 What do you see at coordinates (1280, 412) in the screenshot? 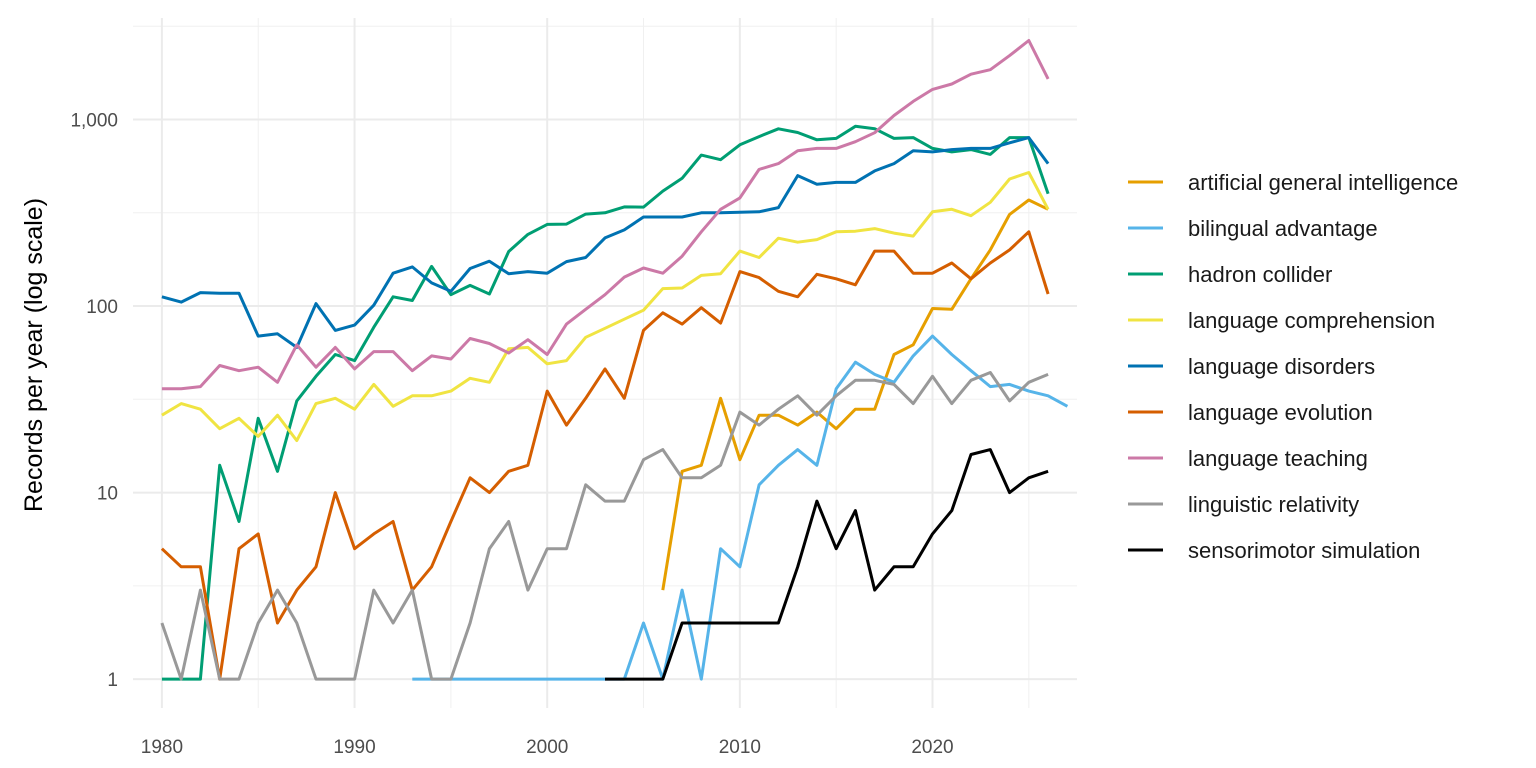
I see `legend-label: language evolution` at bounding box center [1280, 412].